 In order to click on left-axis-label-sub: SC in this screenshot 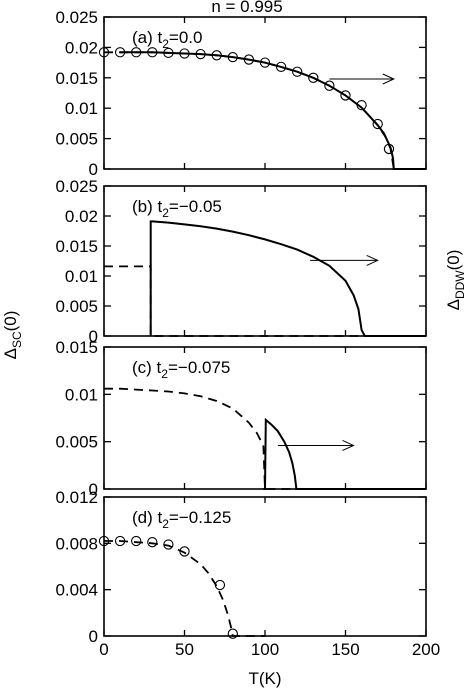, I will do `click(17, 339)`.